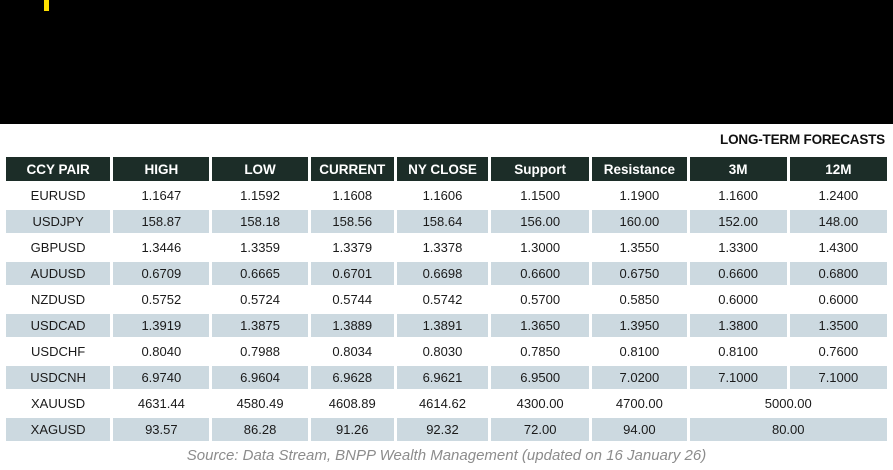 Image resolution: width=893 pixels, height=470 pixels. Describe the element at coordinates (442, 403) in the screenshot. I see `value-cell: 4614.62` at that location.